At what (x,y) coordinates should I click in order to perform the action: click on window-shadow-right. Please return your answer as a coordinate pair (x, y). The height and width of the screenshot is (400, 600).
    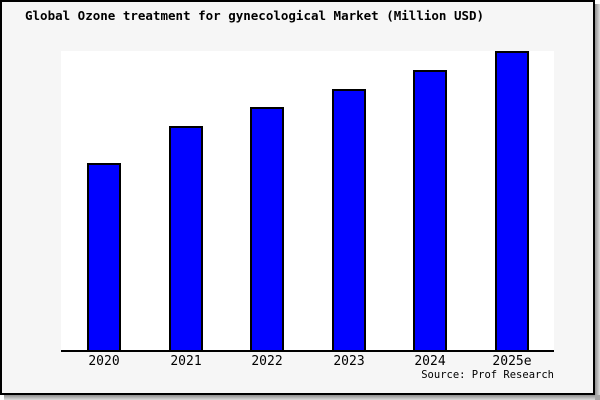
    Looking at the image, I should click on (597, 199).